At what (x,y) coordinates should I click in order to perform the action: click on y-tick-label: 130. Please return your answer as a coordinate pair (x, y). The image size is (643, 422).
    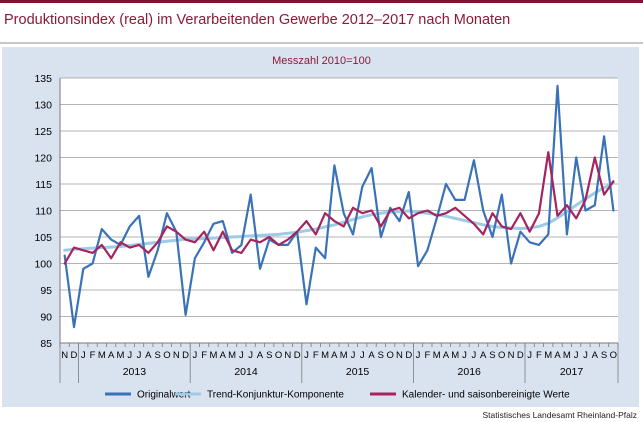
    Looking at the image, I should click on (43, 106).